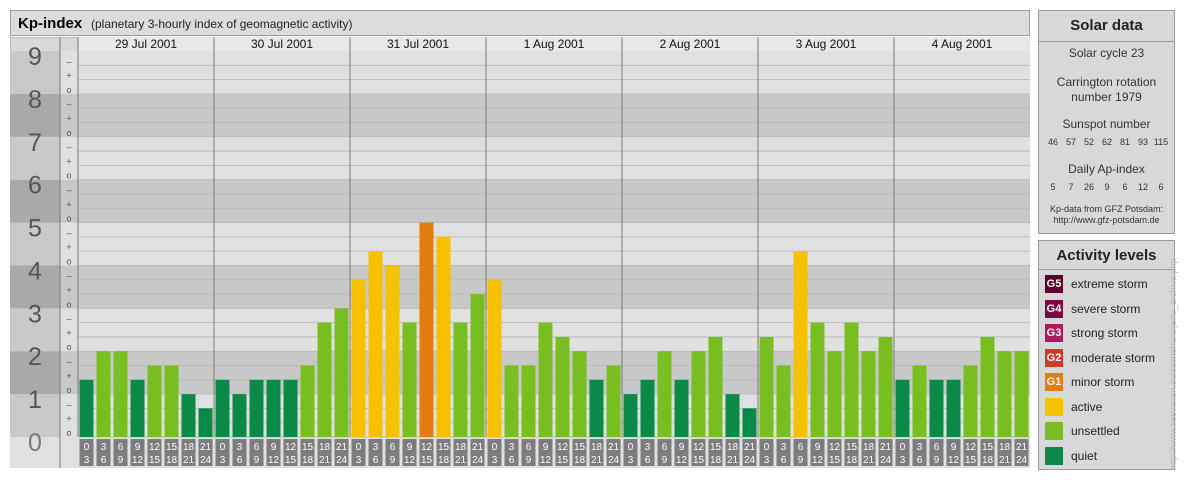  I want to click on y-tick-label: 7, so click(35, 143).